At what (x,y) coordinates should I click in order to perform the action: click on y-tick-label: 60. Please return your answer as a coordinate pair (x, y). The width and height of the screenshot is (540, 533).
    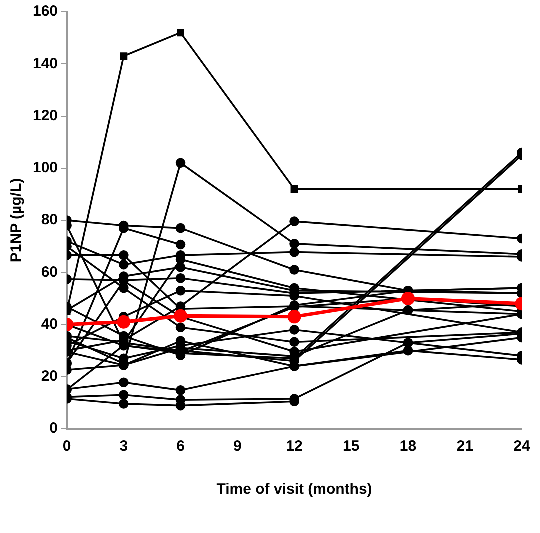
    Looking at the image, I should click on (49, 272).